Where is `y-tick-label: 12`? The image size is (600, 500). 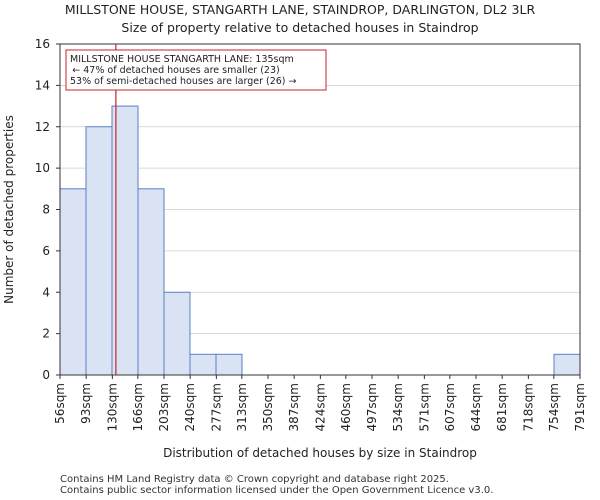
y-tick-label: 12 is located at coordinates (42, 127).